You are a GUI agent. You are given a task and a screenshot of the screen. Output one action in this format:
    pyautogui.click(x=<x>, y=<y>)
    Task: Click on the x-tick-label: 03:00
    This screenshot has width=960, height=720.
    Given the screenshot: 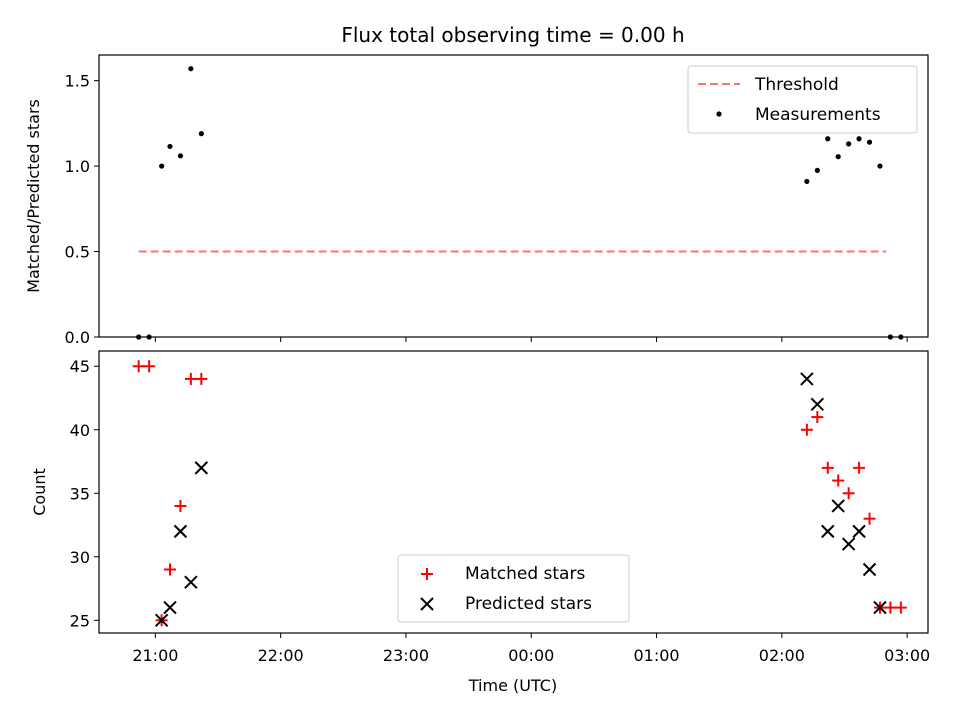 What is the action you would take?
    pyautogui.click(x=907, y=655)
    